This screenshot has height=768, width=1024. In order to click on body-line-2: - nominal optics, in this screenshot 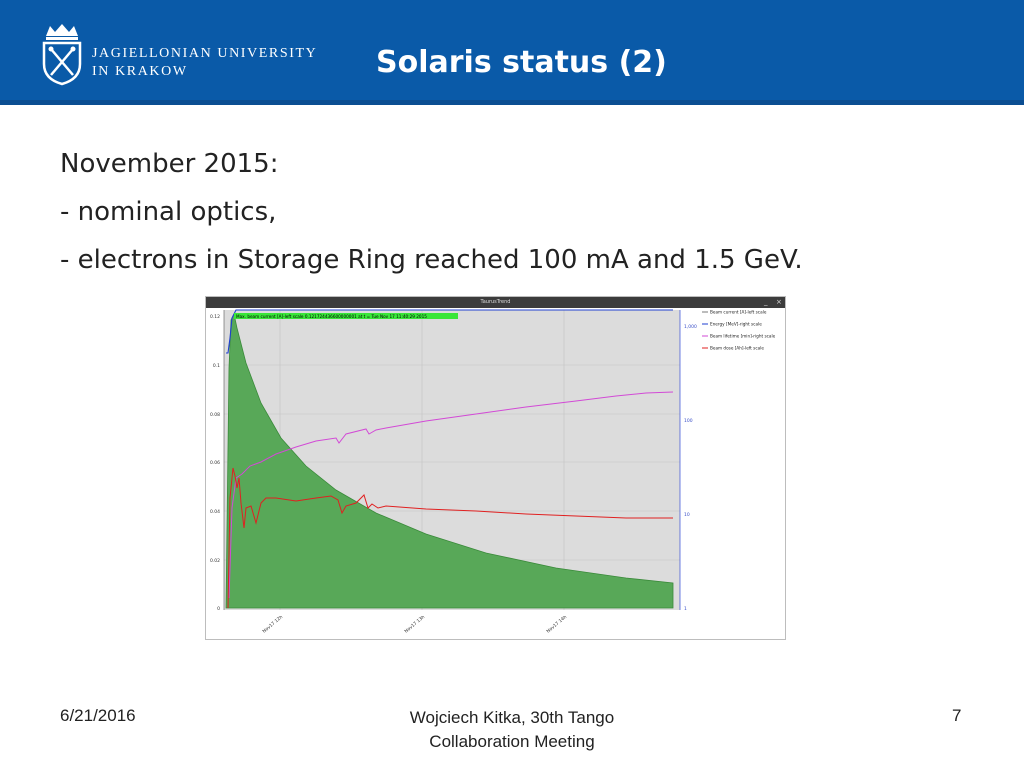, I will do `click(168, 212)`.